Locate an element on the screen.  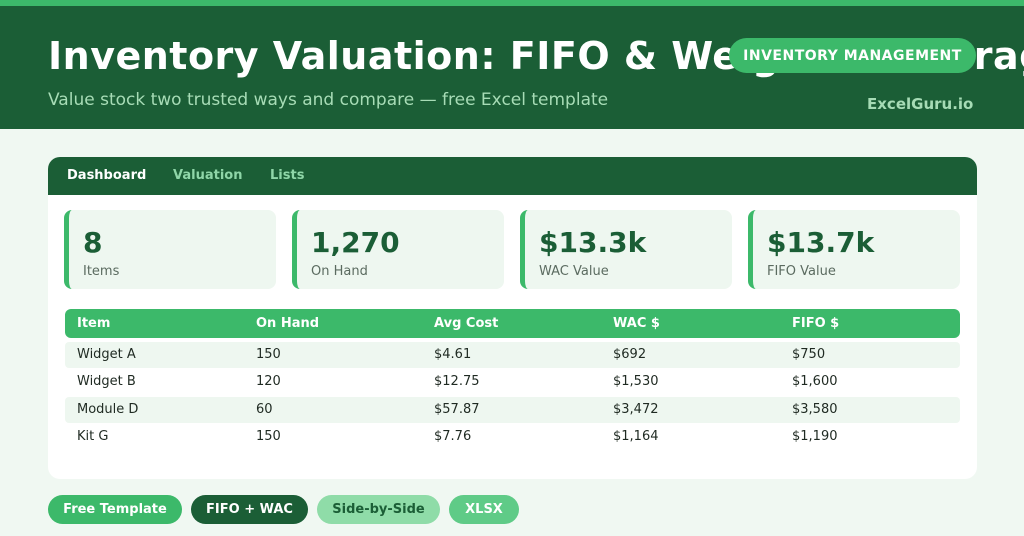
cell-fifo: $3,580 is located at coordinates (815, 409).